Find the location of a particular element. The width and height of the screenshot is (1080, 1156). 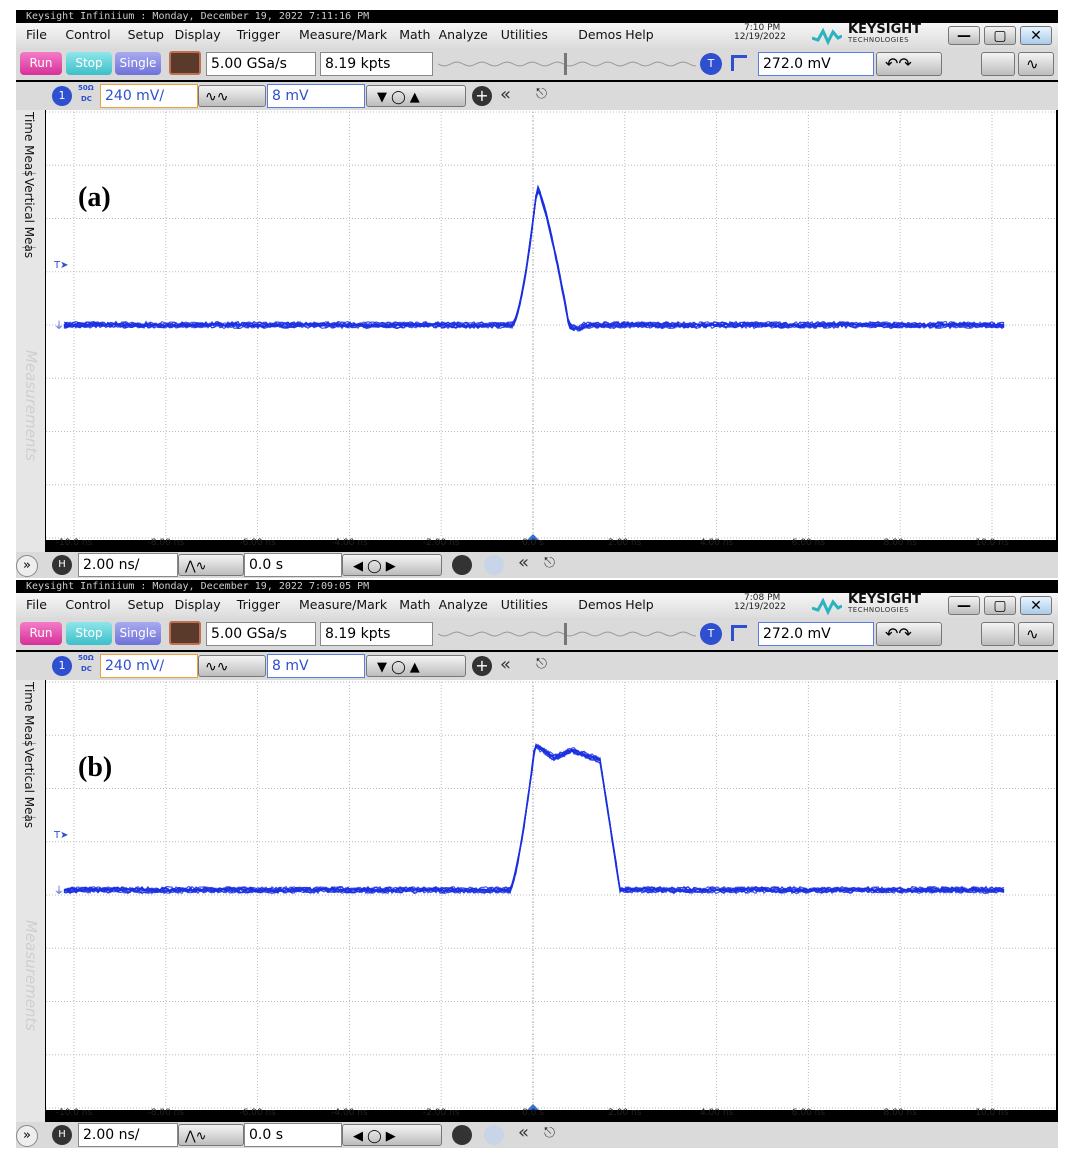

trigger-edge is located at coordinates (739, 633).